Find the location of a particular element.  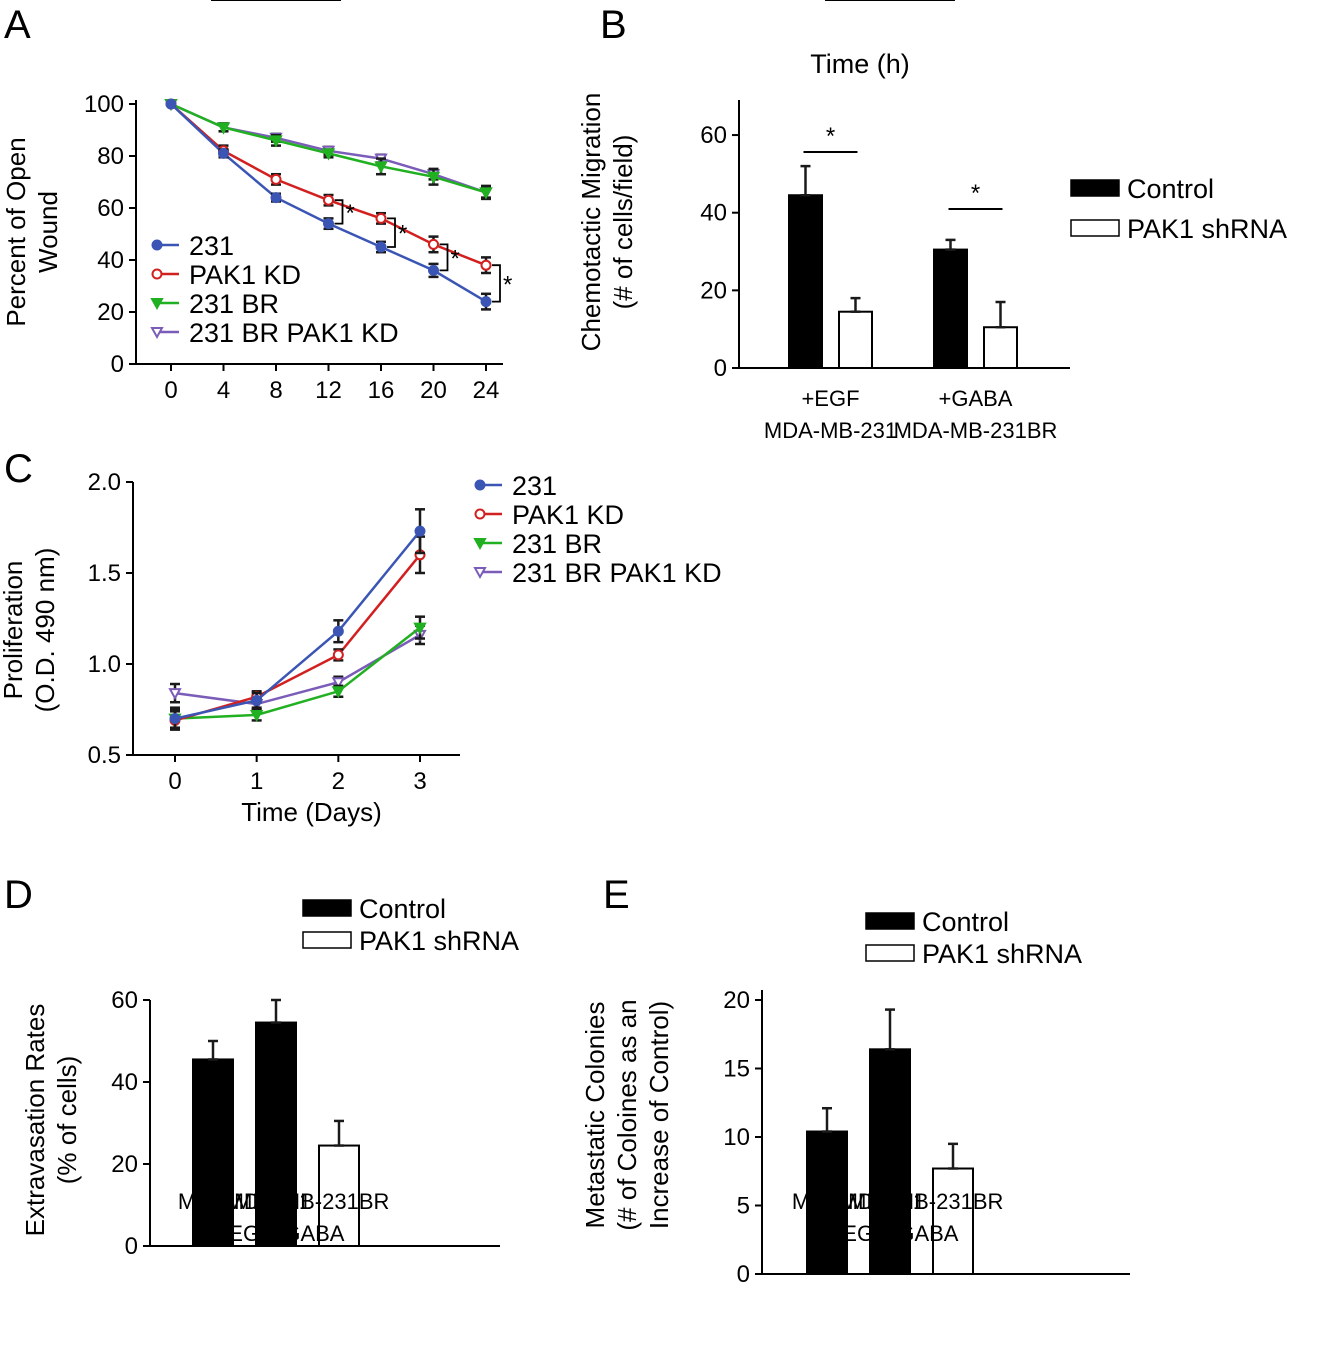

legend-label: PAK1 KD is located at coordinates (245, 275).